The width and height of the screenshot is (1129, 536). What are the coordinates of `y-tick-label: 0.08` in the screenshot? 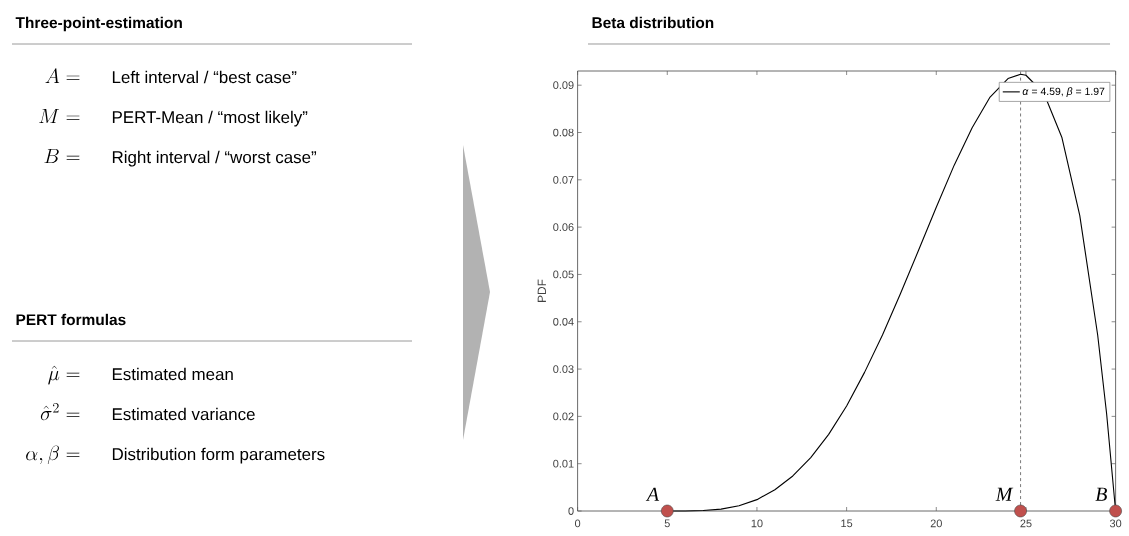 It's located at (563, 132).